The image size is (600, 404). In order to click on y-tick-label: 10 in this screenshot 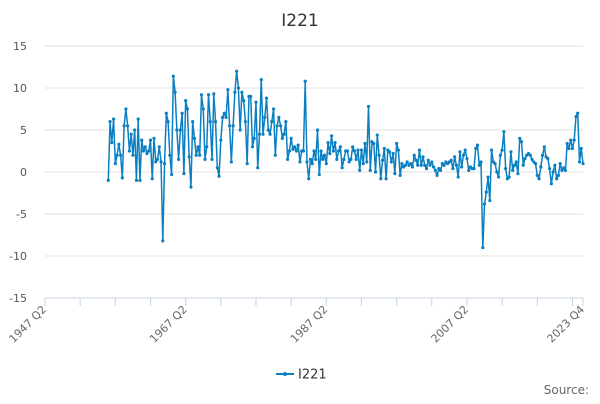, I will do `click(20, 88)`.